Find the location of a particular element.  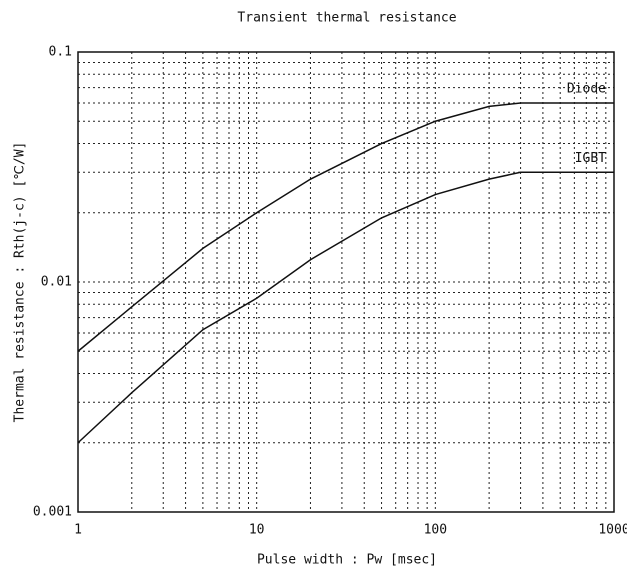

y-tick-label: 0.01 is located at coordinates (56, 282).